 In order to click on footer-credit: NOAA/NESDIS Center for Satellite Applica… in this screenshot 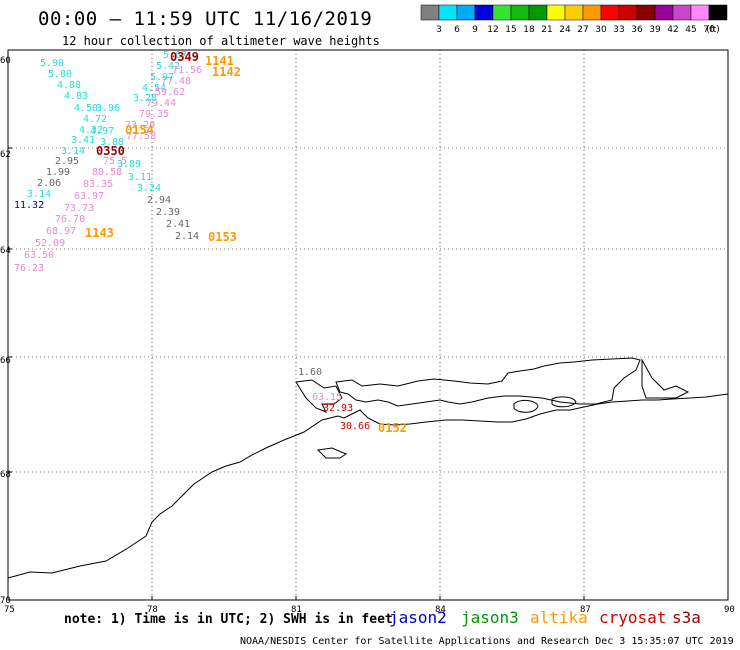, I will do `click(487, 641)`.